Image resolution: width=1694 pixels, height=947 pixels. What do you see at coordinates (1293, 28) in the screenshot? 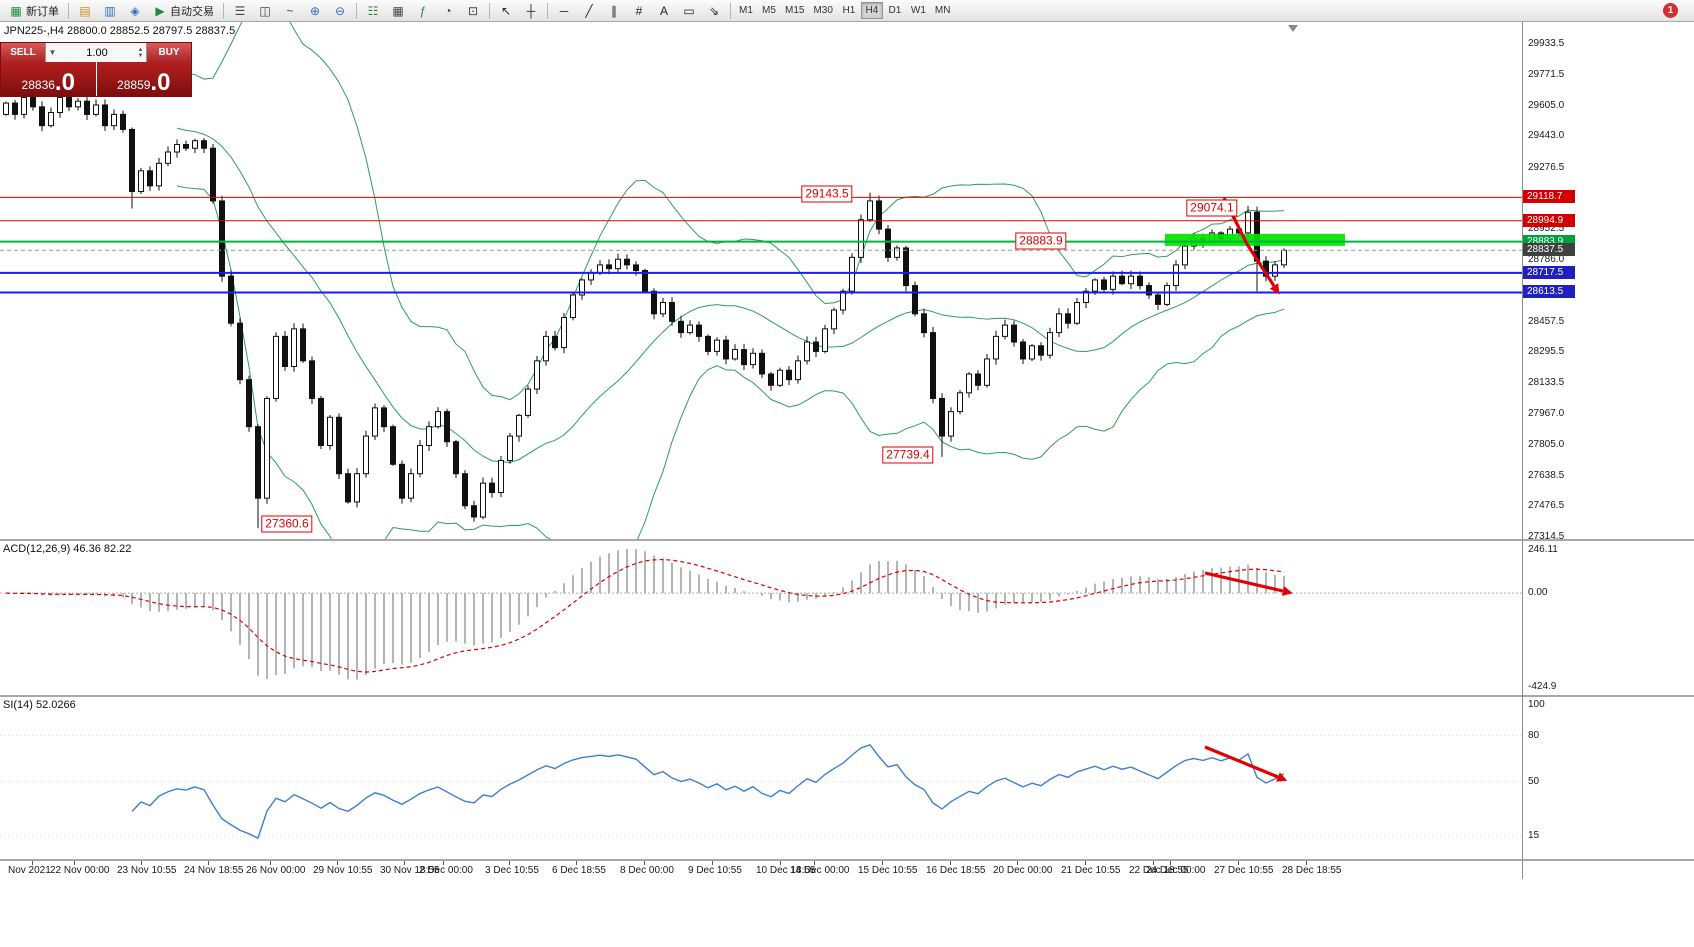
I see `chart-shift-marker` at bounding box center [1293, 28].